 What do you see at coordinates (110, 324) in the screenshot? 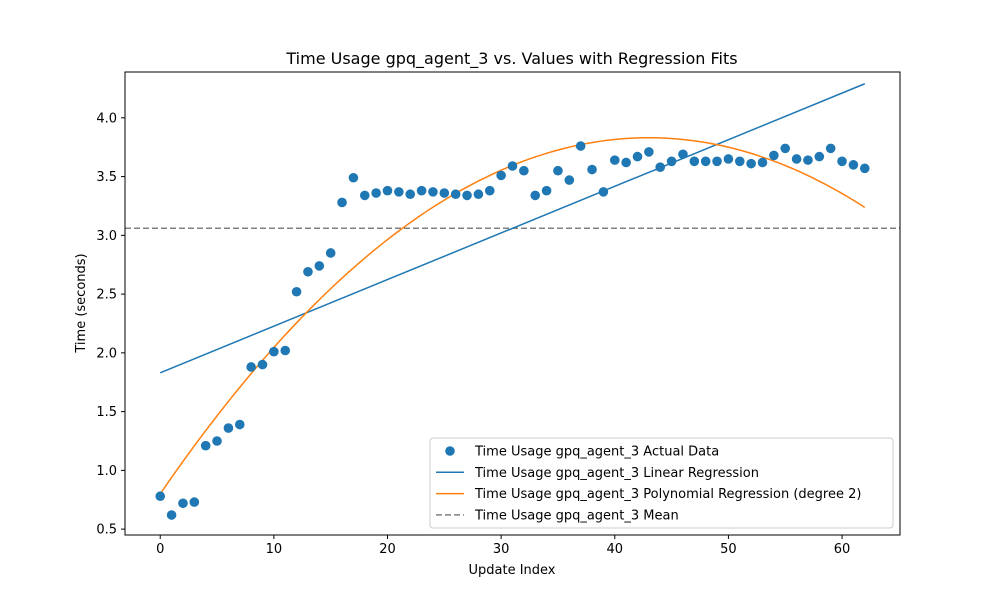
I see `y-axis: 0.5 1.0 1.5 2.0 2.5 3.0 3.5 4.0` at bounding box center [110, 324].